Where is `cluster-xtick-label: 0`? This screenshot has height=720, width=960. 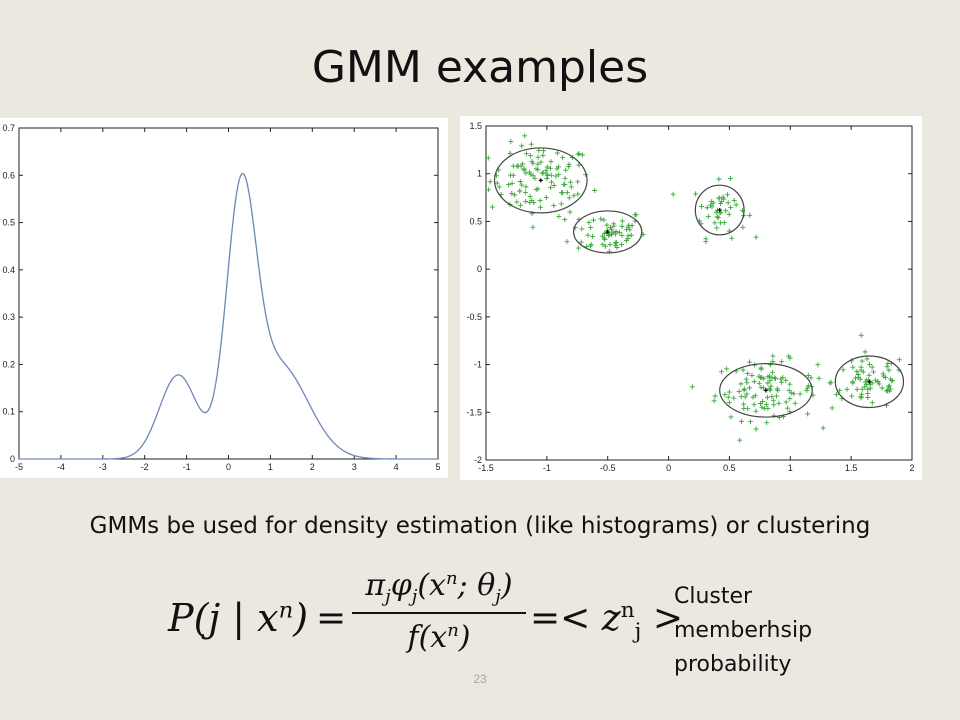
cluster-xtick-label: 0 is located at coordinates (668, 468).